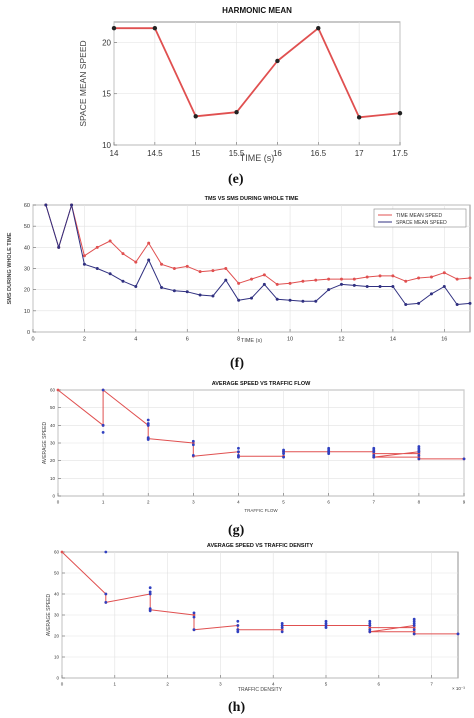  What do you see at coordinates (106, 94) in the screenshot?
I see `y-tick-label: 15` at bounding box center [106, 94].